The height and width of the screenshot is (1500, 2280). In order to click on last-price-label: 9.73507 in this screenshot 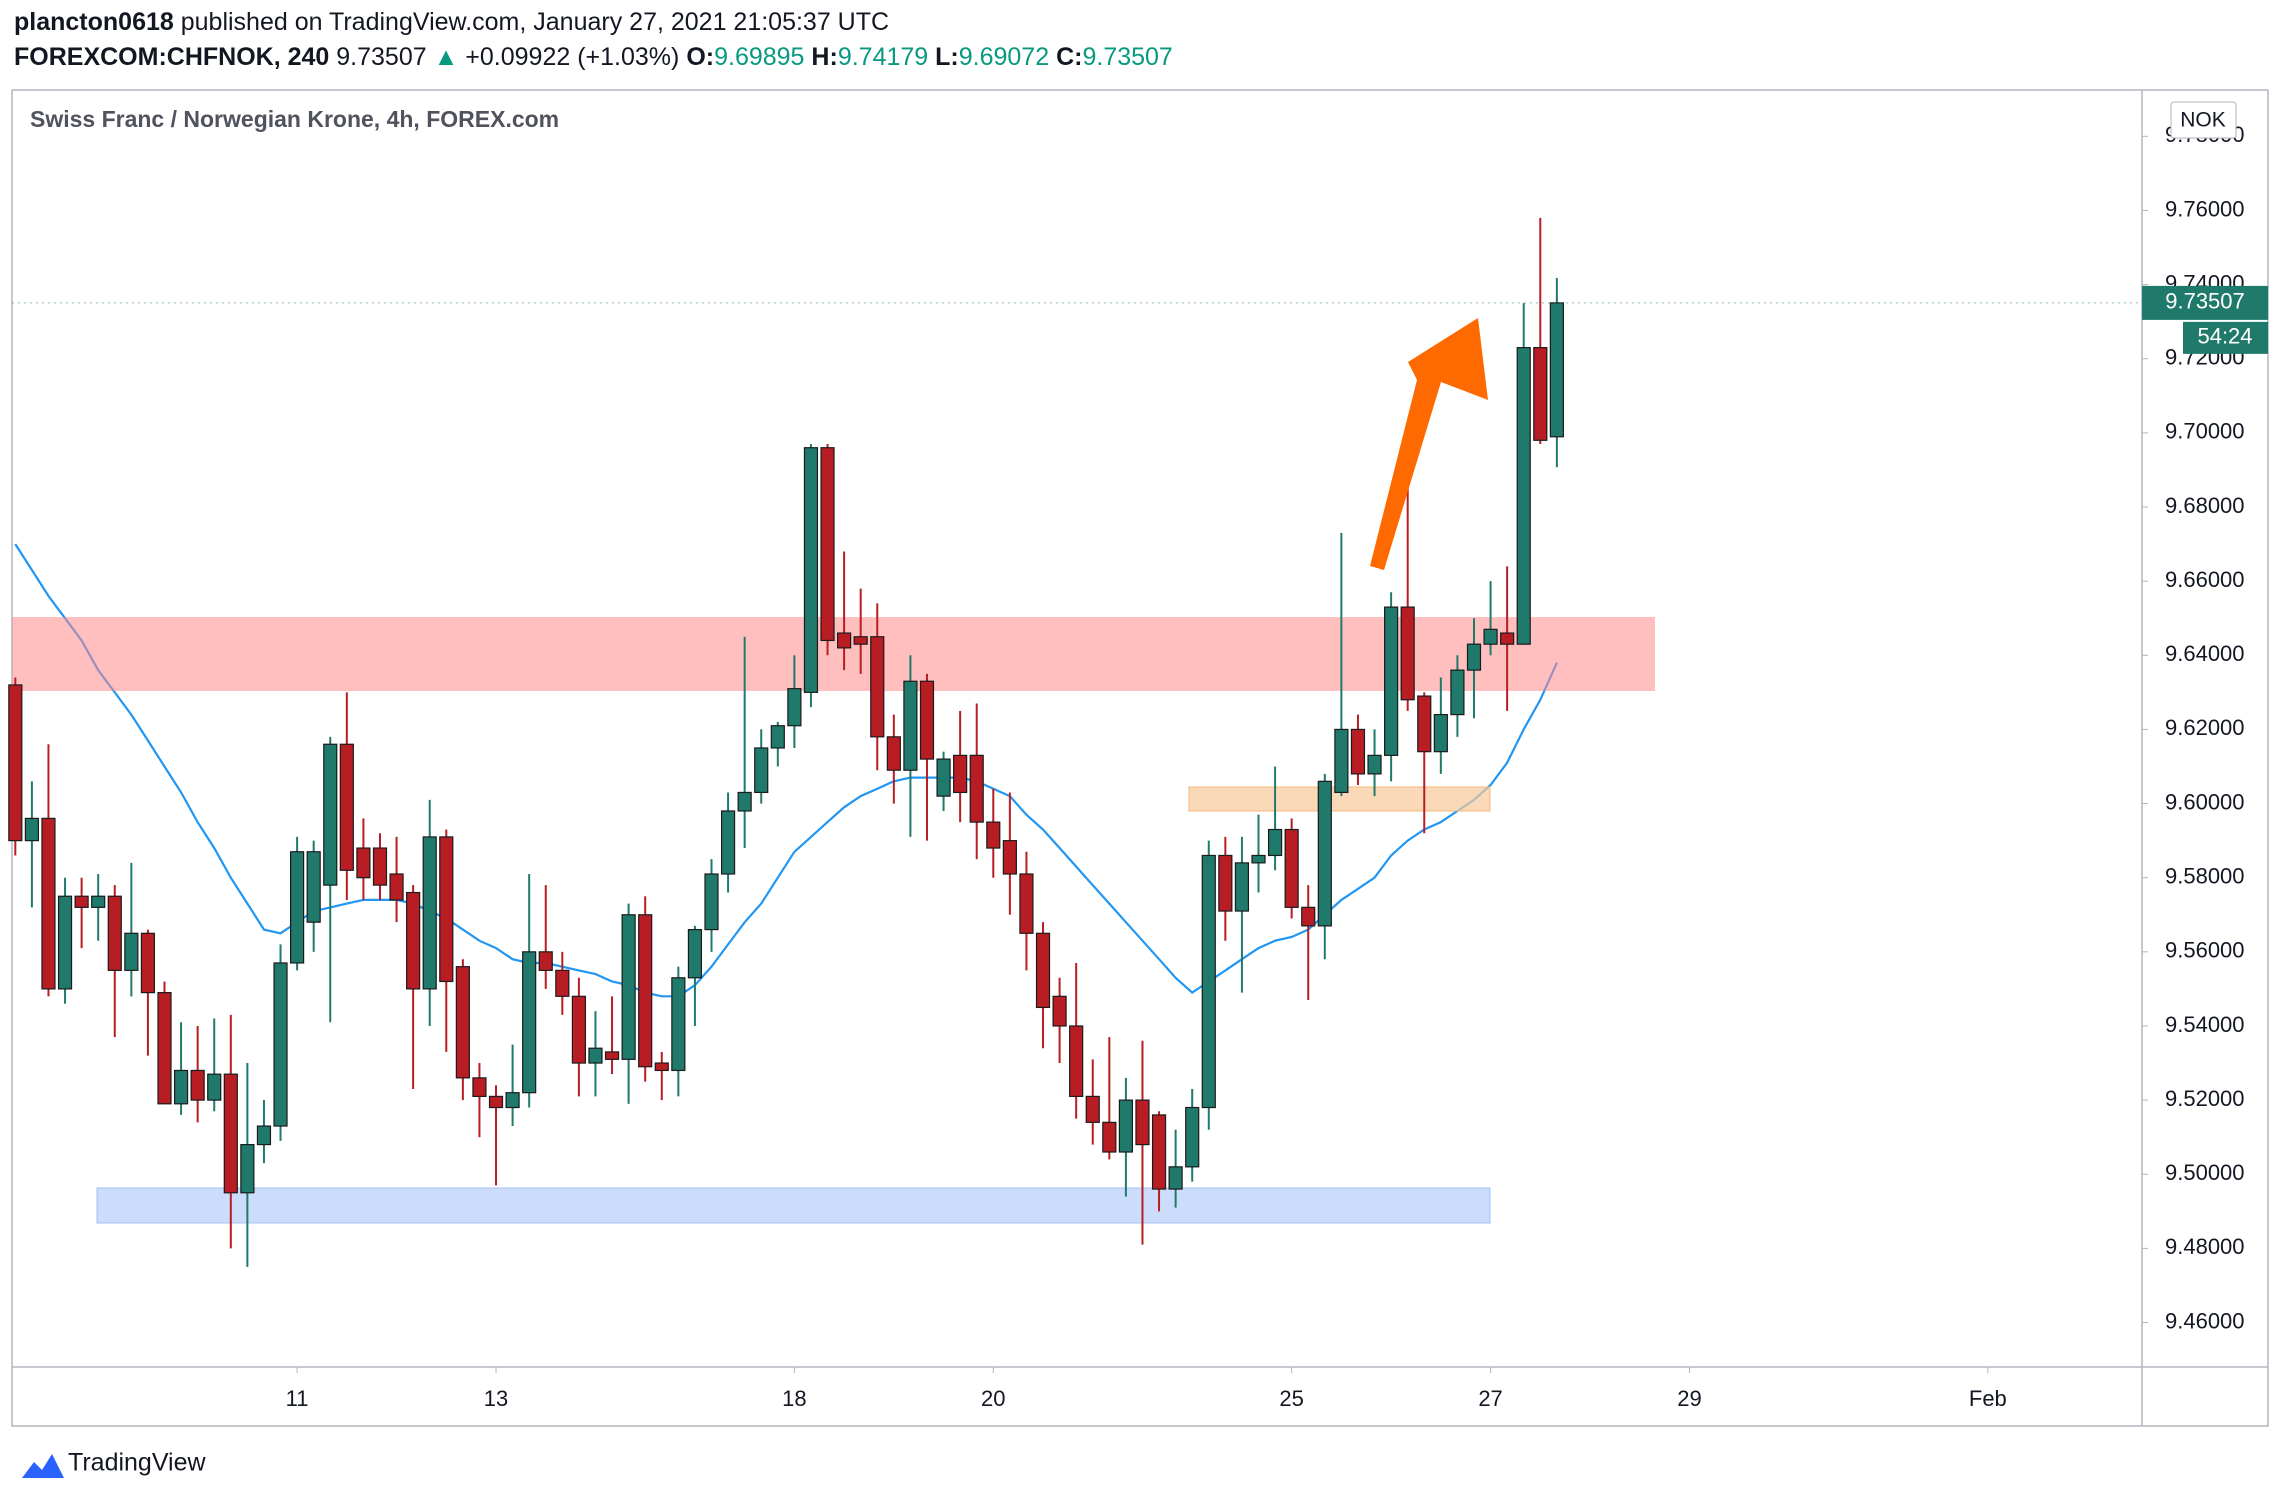, I will do `click(2205, 301)`.